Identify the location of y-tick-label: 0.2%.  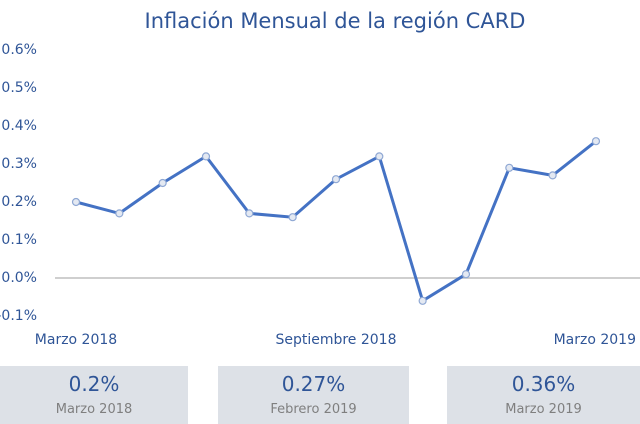
(19, 202).